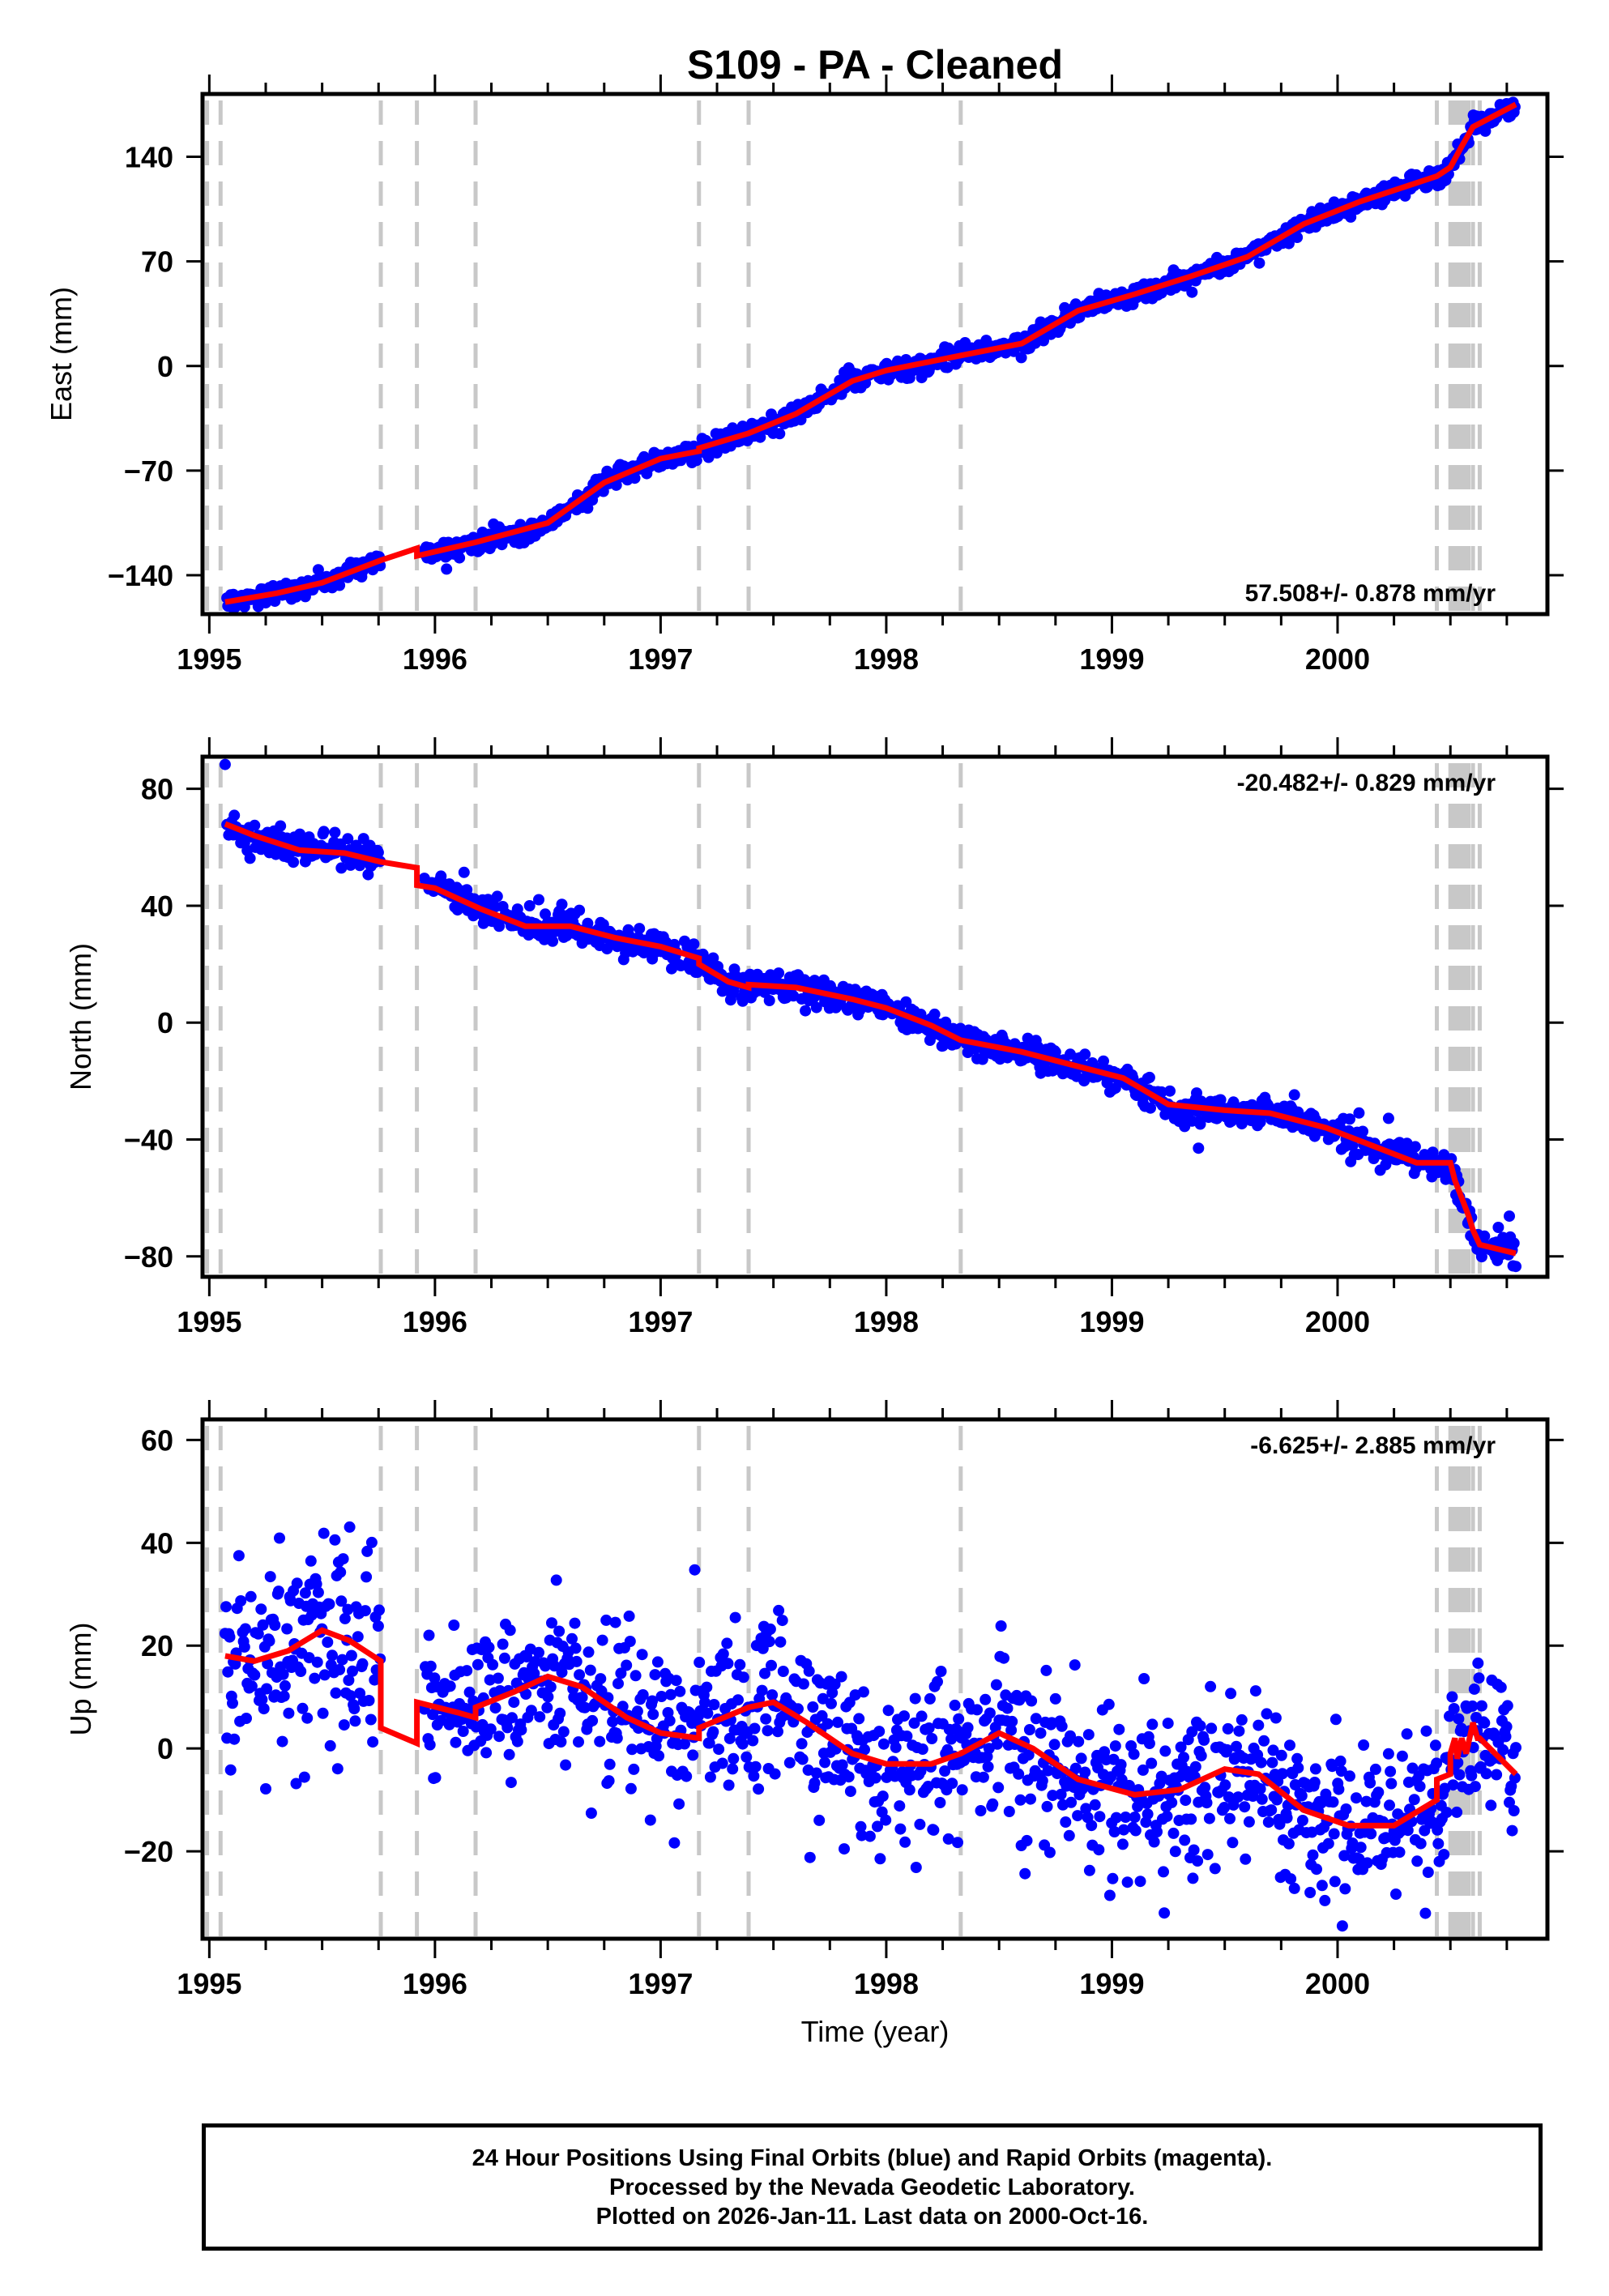 Image resolution: width=1609 pixels, height=2296 pixels. I want to click on x-tick-label: 1998, so click(887, 1321).